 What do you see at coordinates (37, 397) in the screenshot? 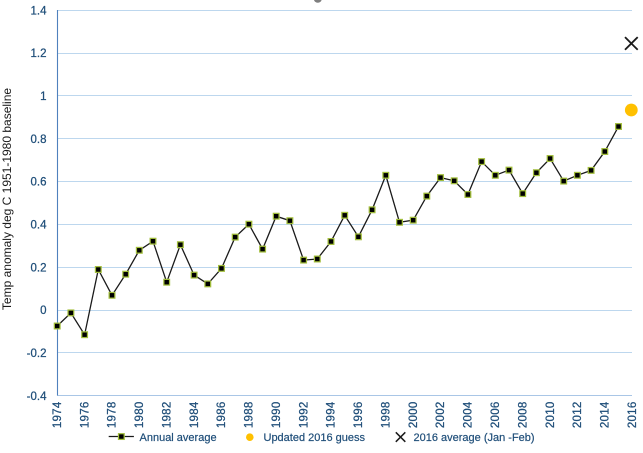
I see `svg-text: -0.4` at bounding box center [37, 397].